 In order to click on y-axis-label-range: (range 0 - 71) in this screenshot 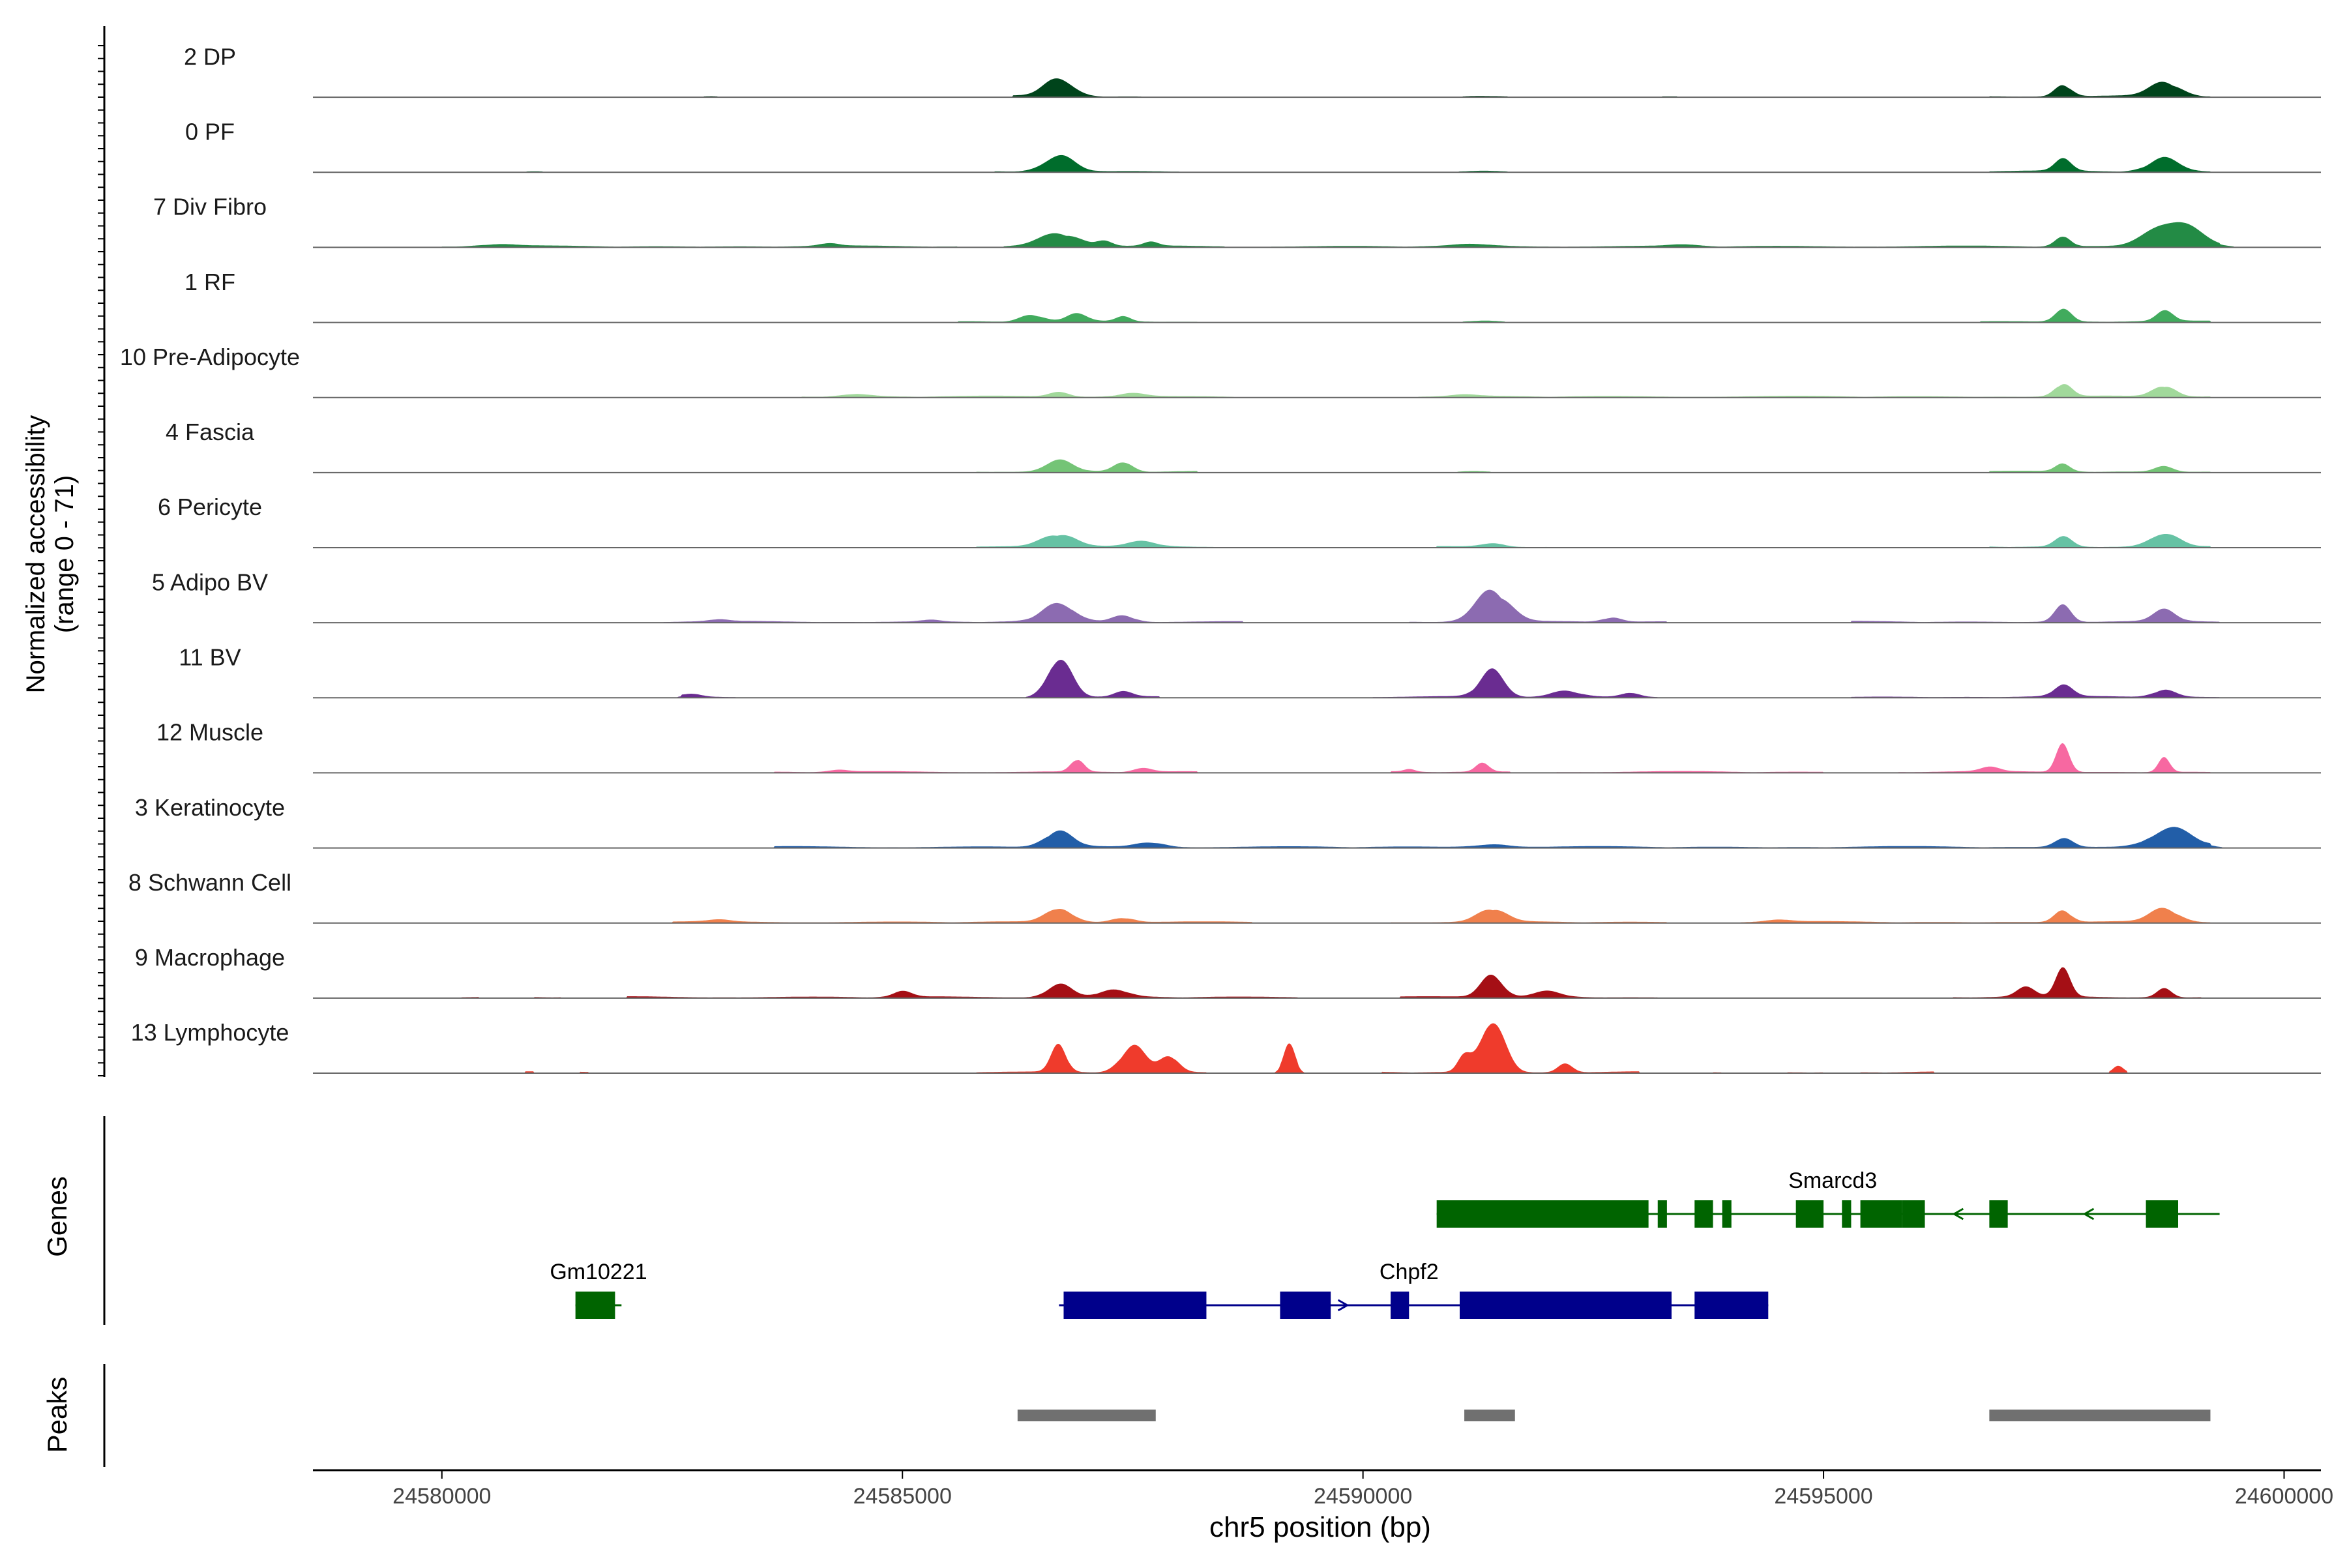, I will do `click(64, 554)`.